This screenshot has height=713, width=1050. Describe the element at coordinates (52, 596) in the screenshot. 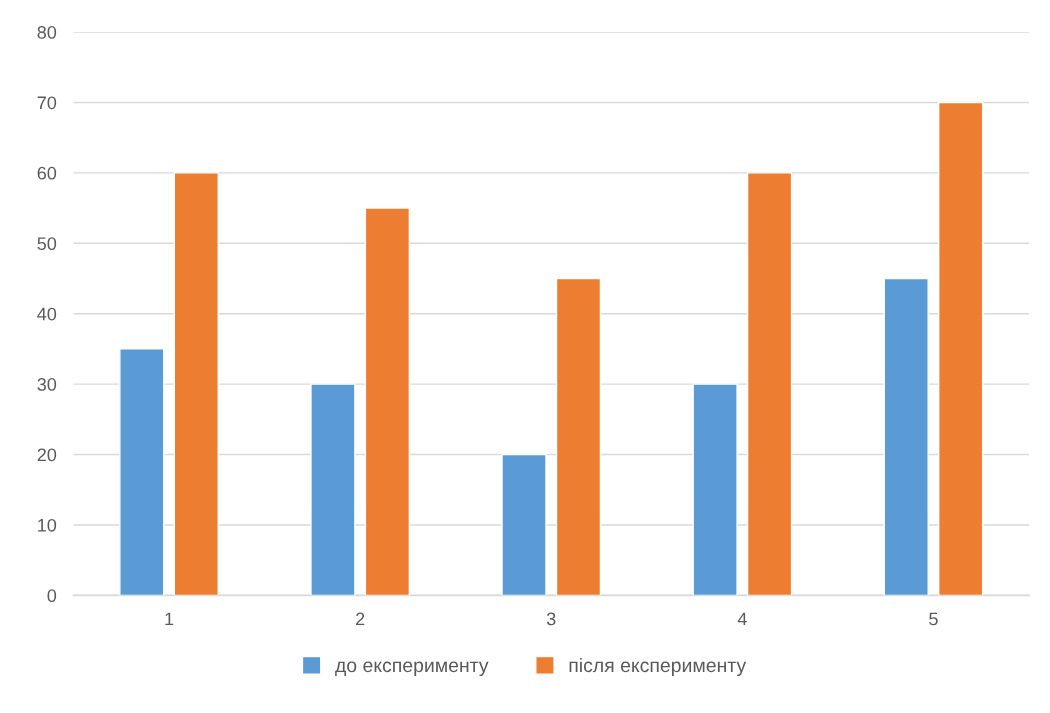

I see `y-tick-label: 0` at that location.